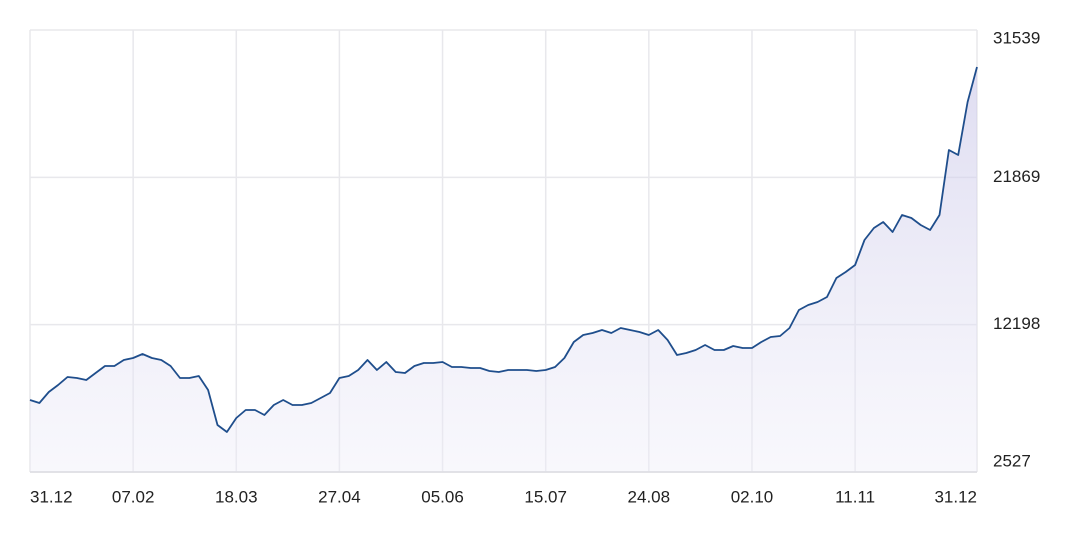 Image resolution: width=1069 pixels, height=539 pixels. What do you see at coordinates (236, 496) in the screenshot?
I see `x-tick-label: 18.03` at bounding box center [236, 496].